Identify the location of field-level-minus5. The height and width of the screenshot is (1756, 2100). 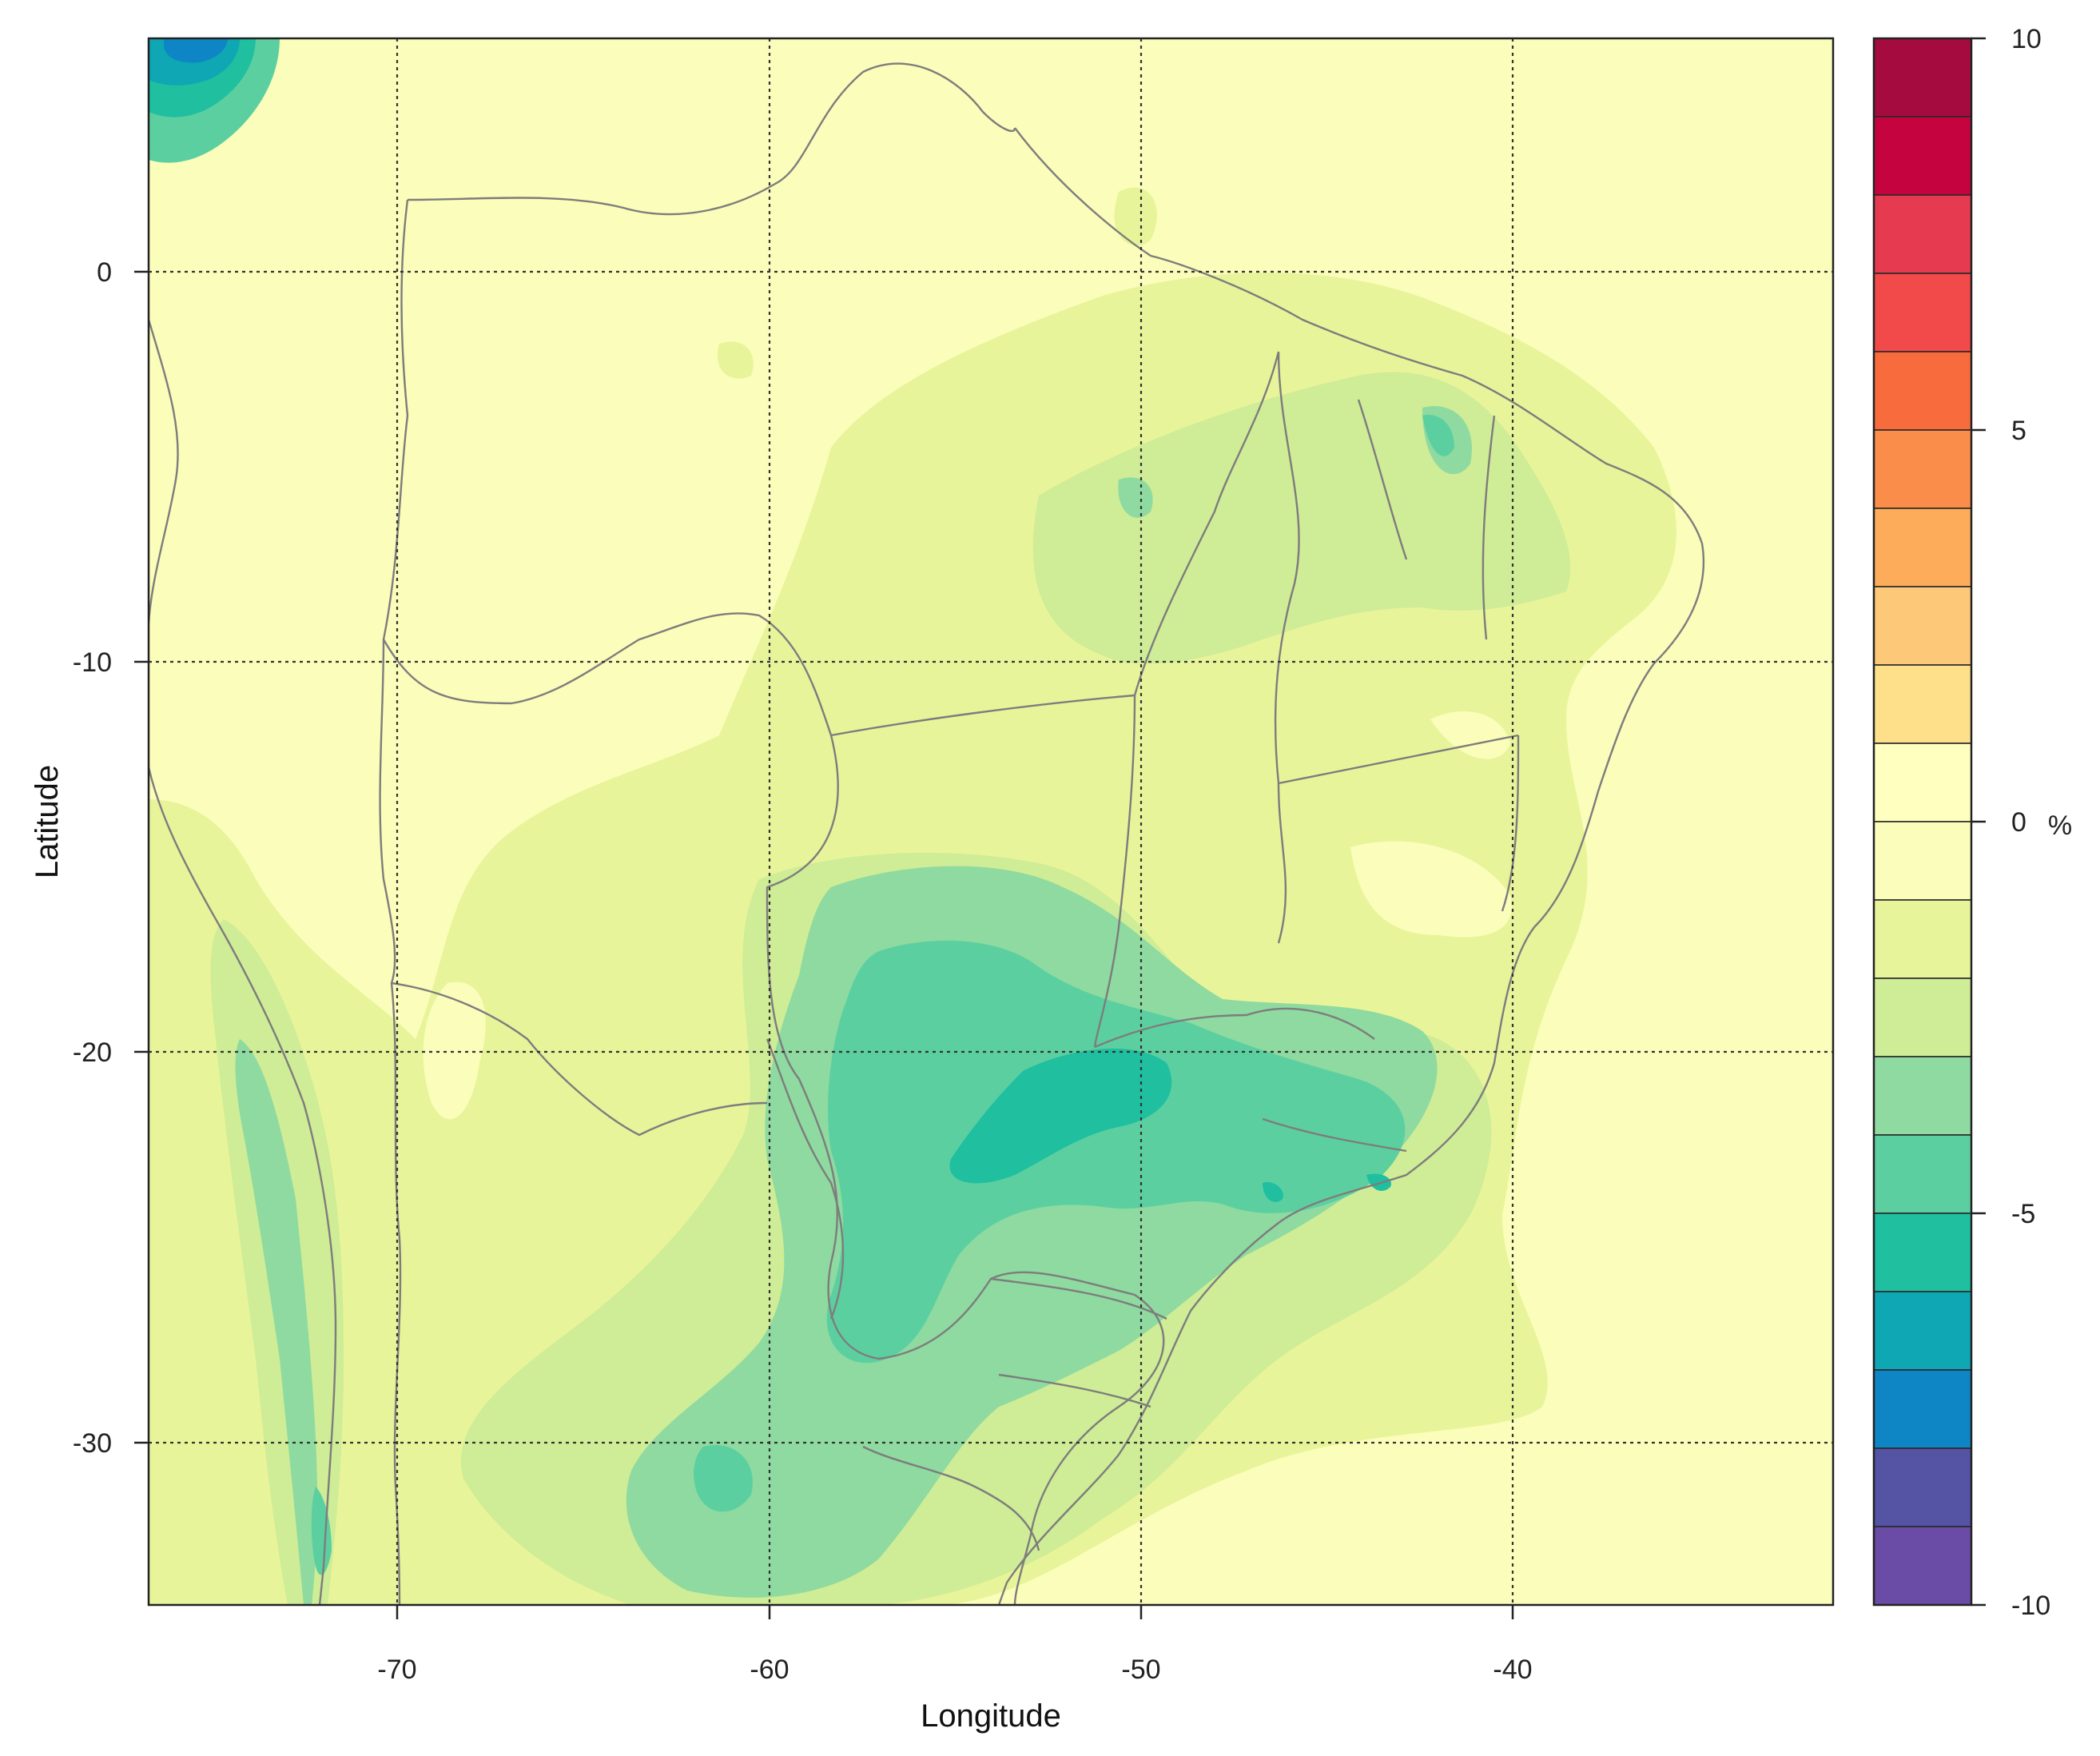
(1170, 1125).